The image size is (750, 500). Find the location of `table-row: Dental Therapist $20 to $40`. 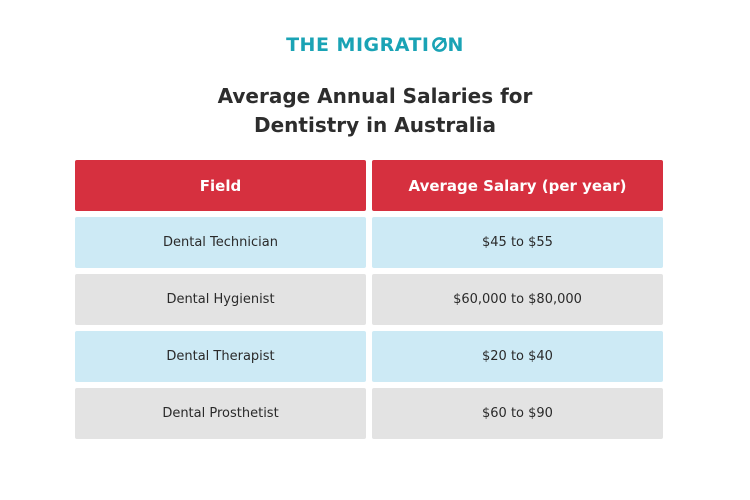

table-row: Dental Therapist $20 to $40 is located at coordinates (369, 356).